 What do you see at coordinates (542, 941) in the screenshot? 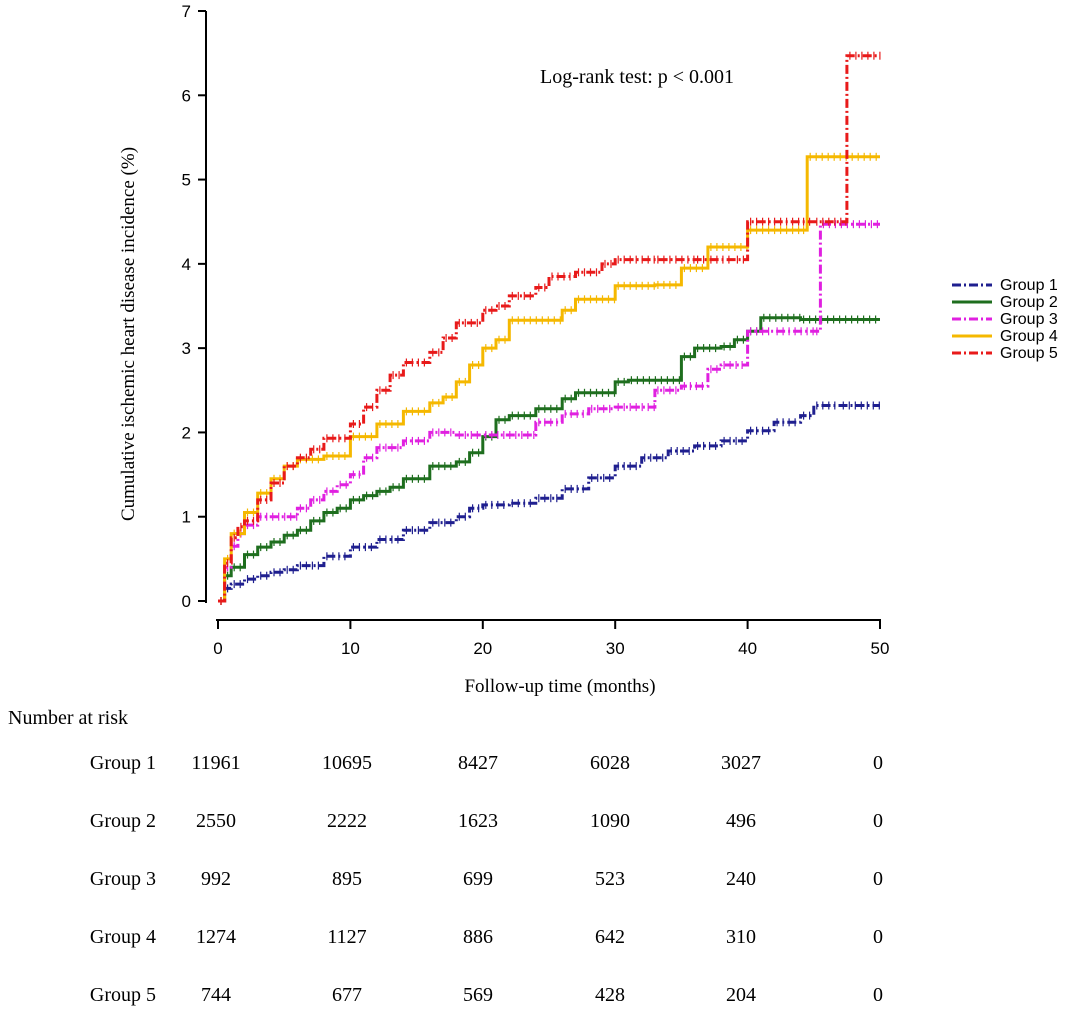
I see `risk-row-group-4: Group 4 1274 1127 886 642 310 0` at bounding box center [542, 941].